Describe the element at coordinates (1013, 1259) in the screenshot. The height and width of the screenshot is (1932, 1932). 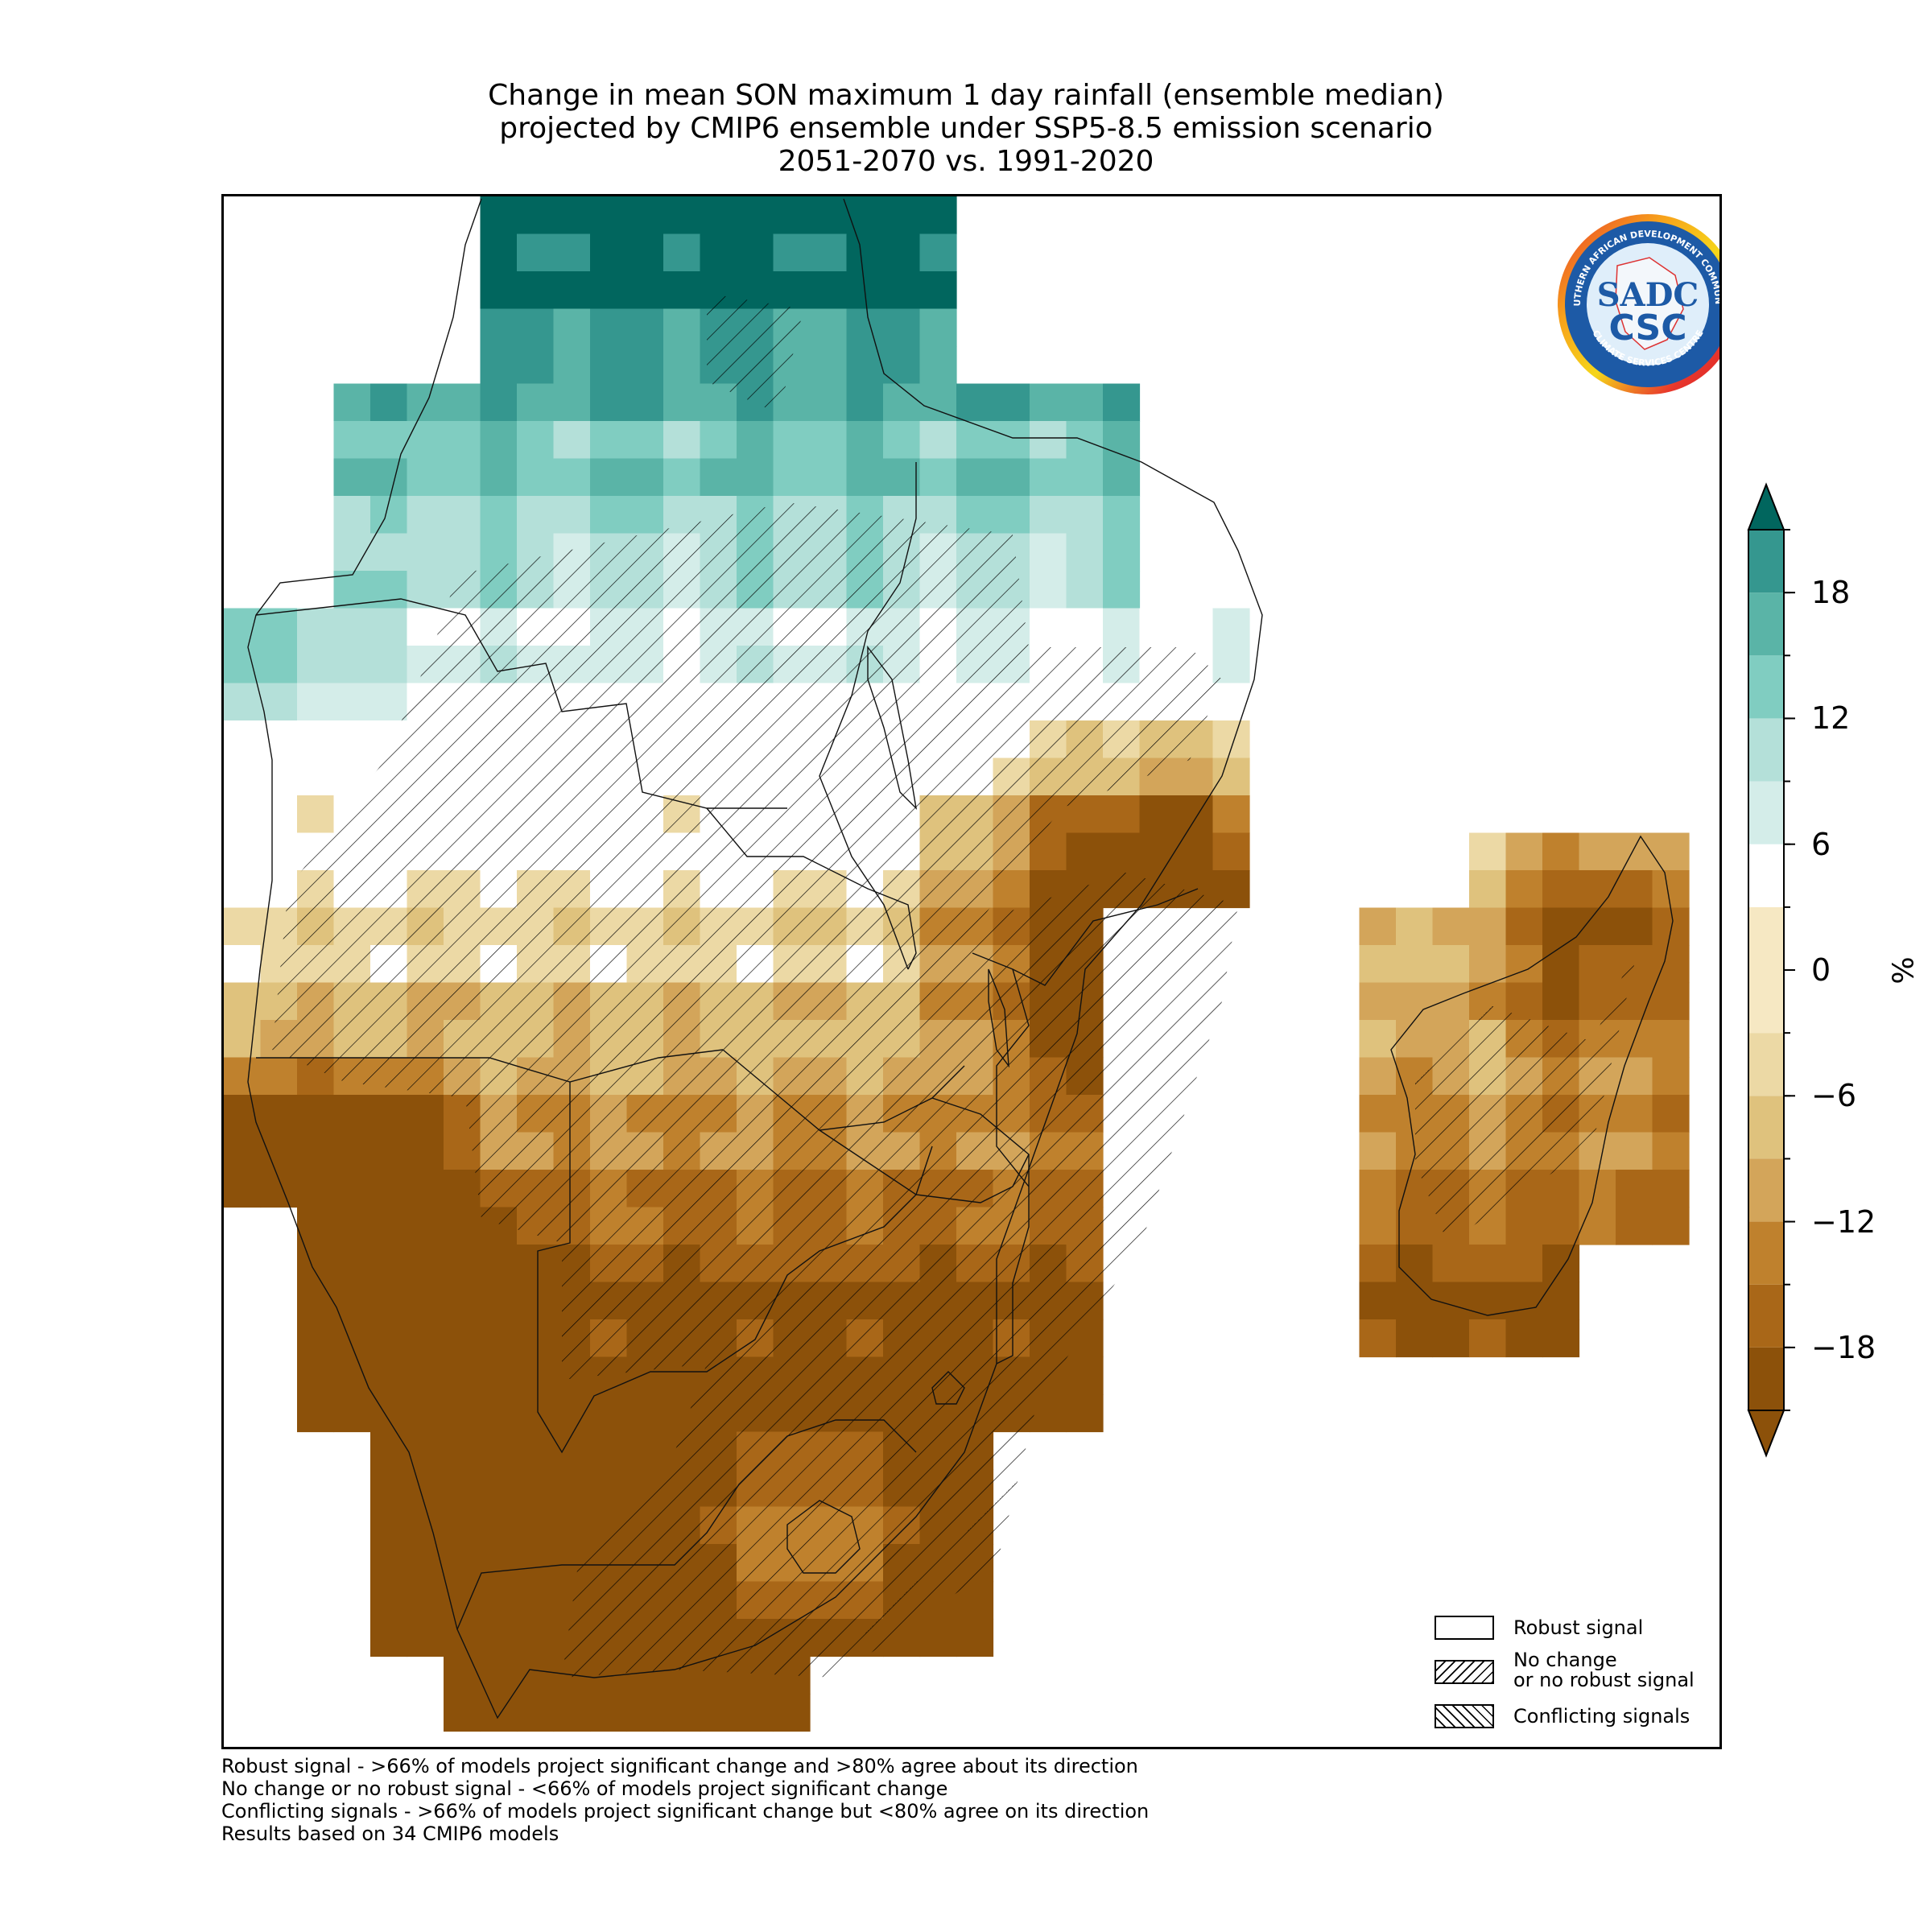
I see `border-mozambique` at that location.